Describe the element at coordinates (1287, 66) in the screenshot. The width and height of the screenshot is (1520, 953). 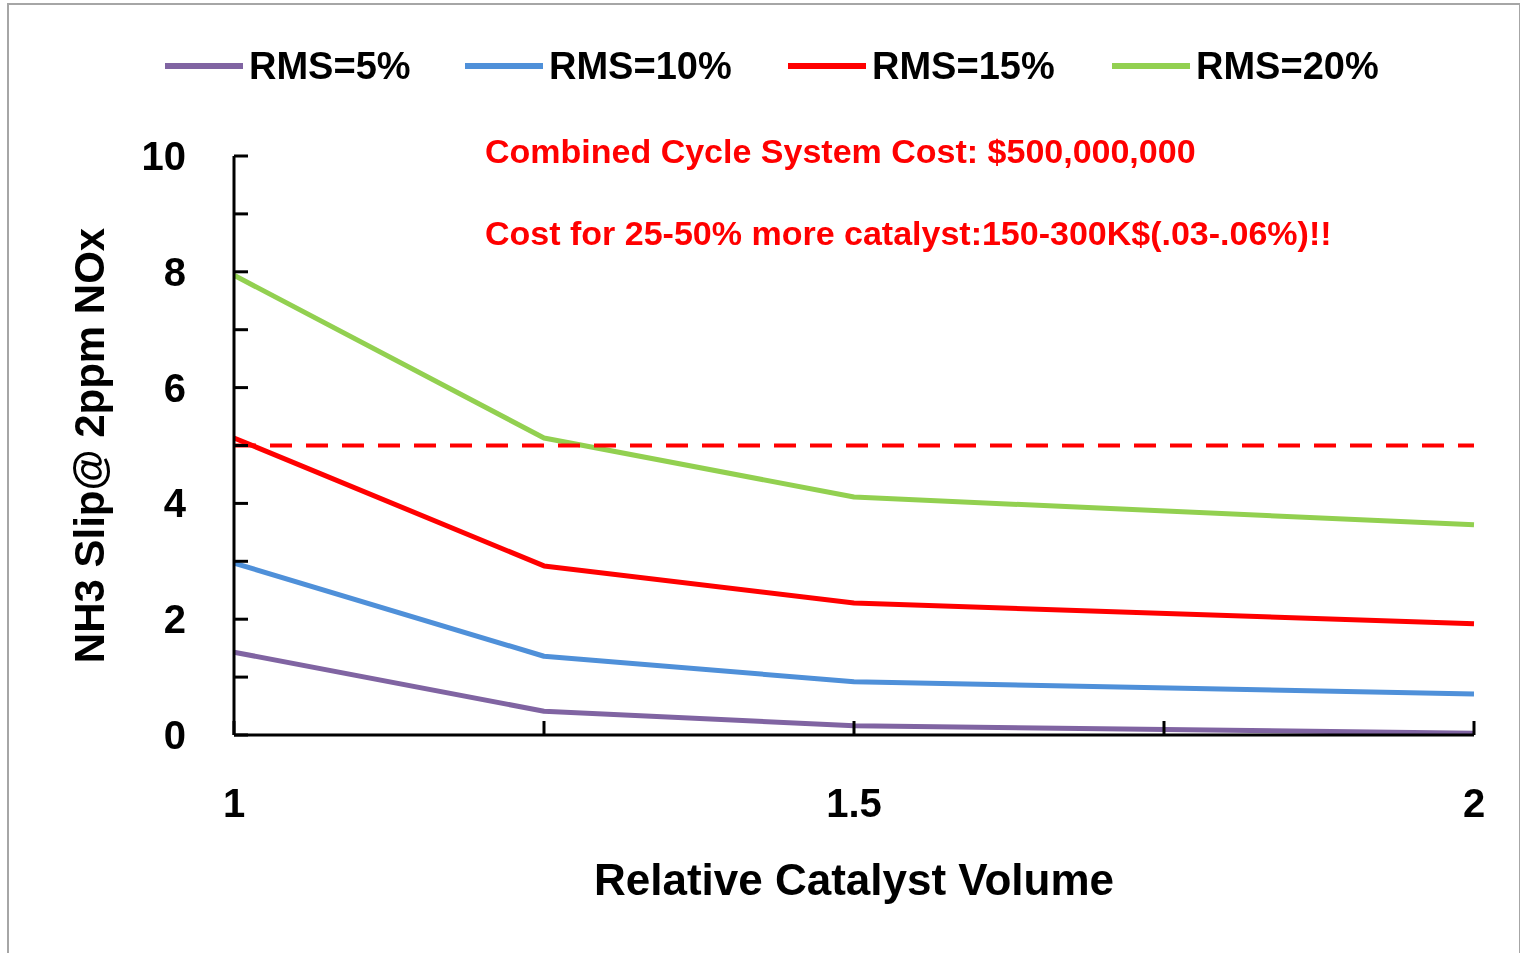
I see `legend-label: RMS=20%` at that location.